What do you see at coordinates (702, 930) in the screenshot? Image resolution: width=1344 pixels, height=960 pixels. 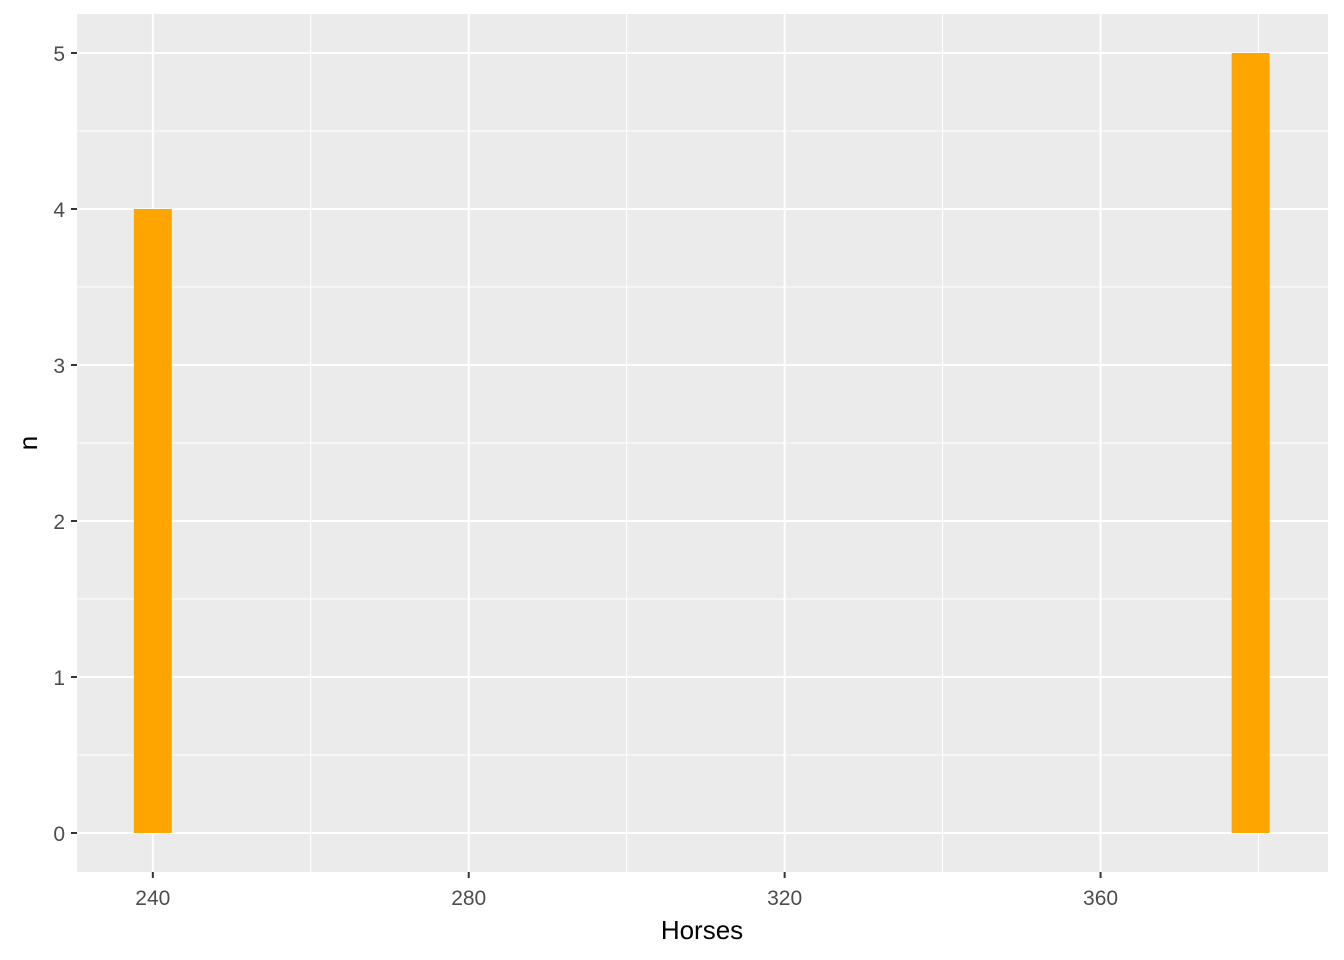 I see `x-axis-title: Horses` at bounding box center [702, 930].